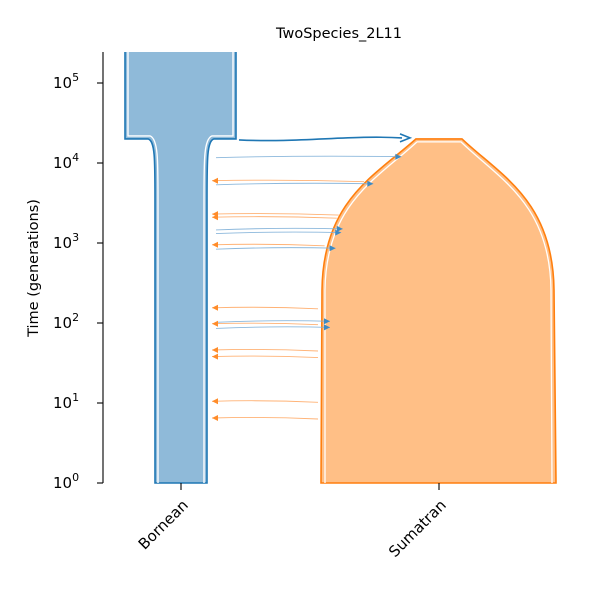  Describe the element at coordinates (66, 161) in the screenshot. I see `y-tick-label: 10⁴` at that location.